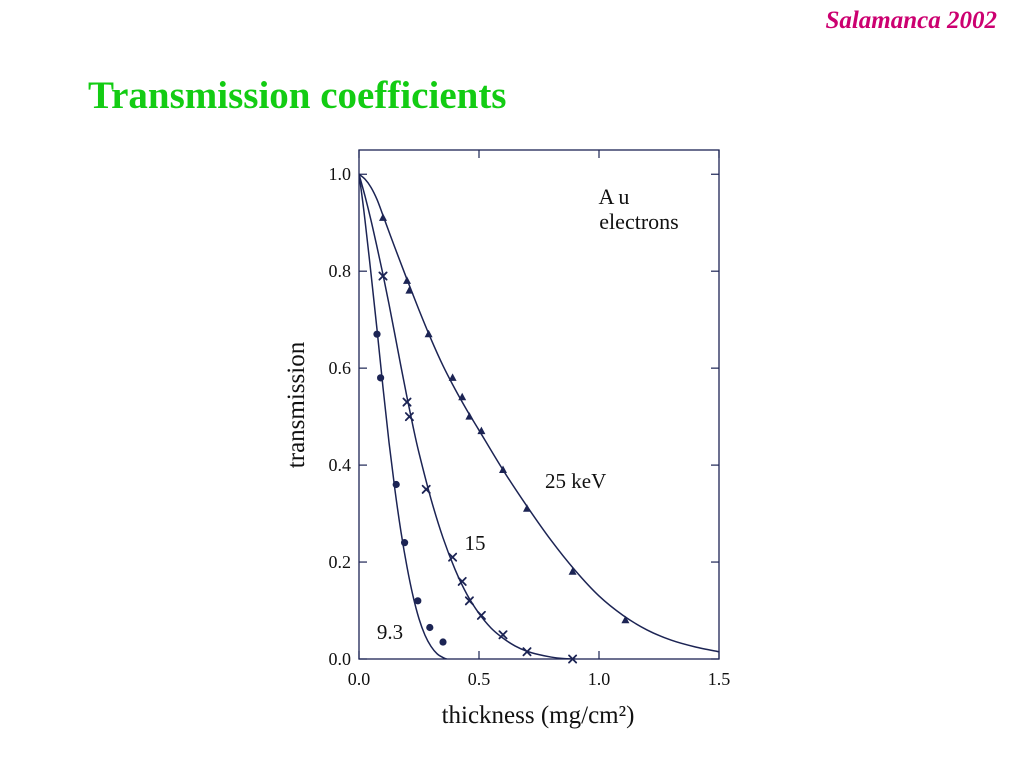 The image size is (1024, 768). I want to click on series-label-25-kev: 25 keV, so click(575, 481).